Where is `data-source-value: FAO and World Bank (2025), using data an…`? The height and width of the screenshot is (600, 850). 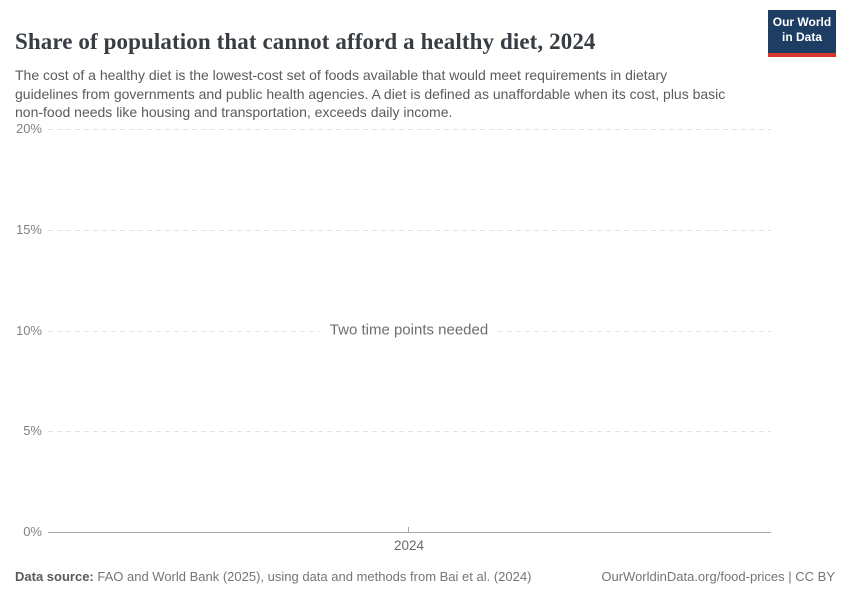
data-source-value: FAO and World Bank (2025), using data an… is located at coordinates (312, 576).